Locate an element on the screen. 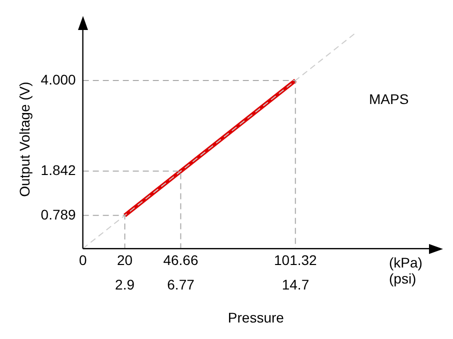 Image resolution: width=453 pixels, height=339 pixels. y-tick-label: 4.000 is located at coordinates (58, 79).